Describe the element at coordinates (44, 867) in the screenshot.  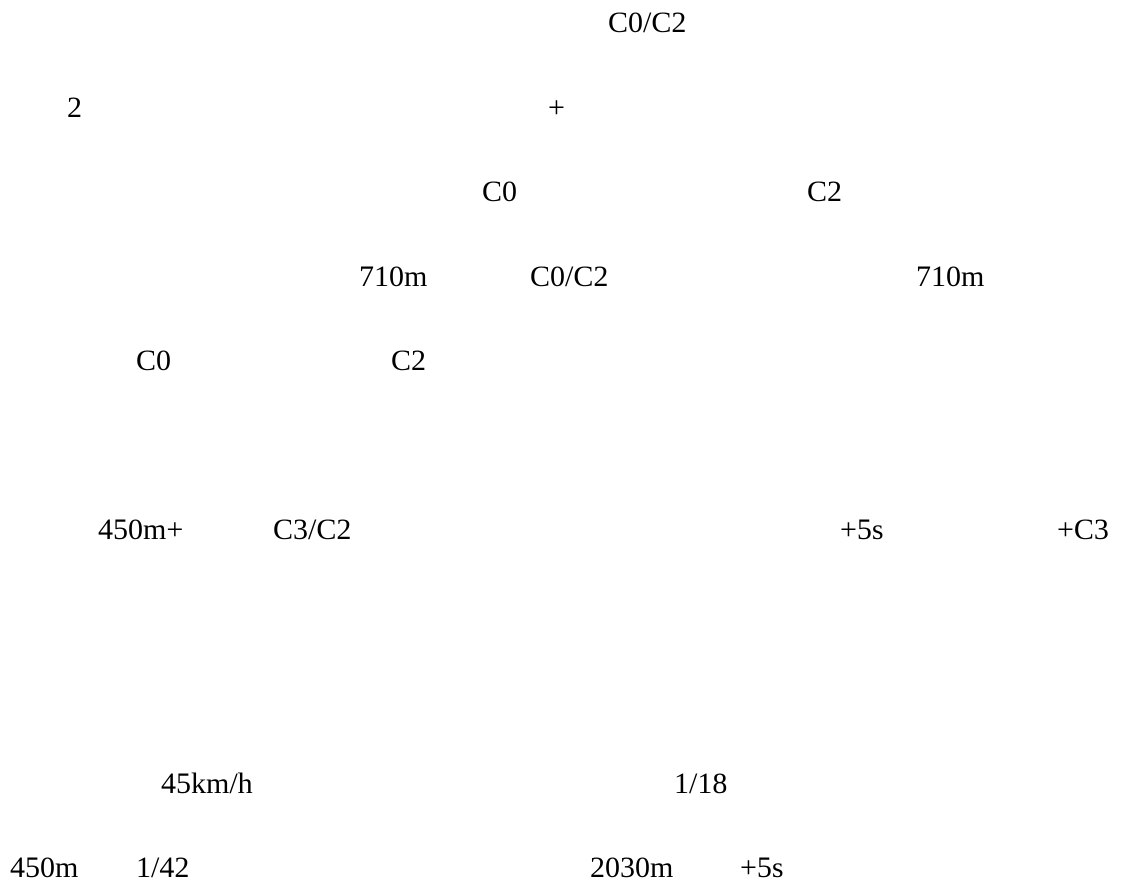
I see `text-fragment: 450m` at that location.